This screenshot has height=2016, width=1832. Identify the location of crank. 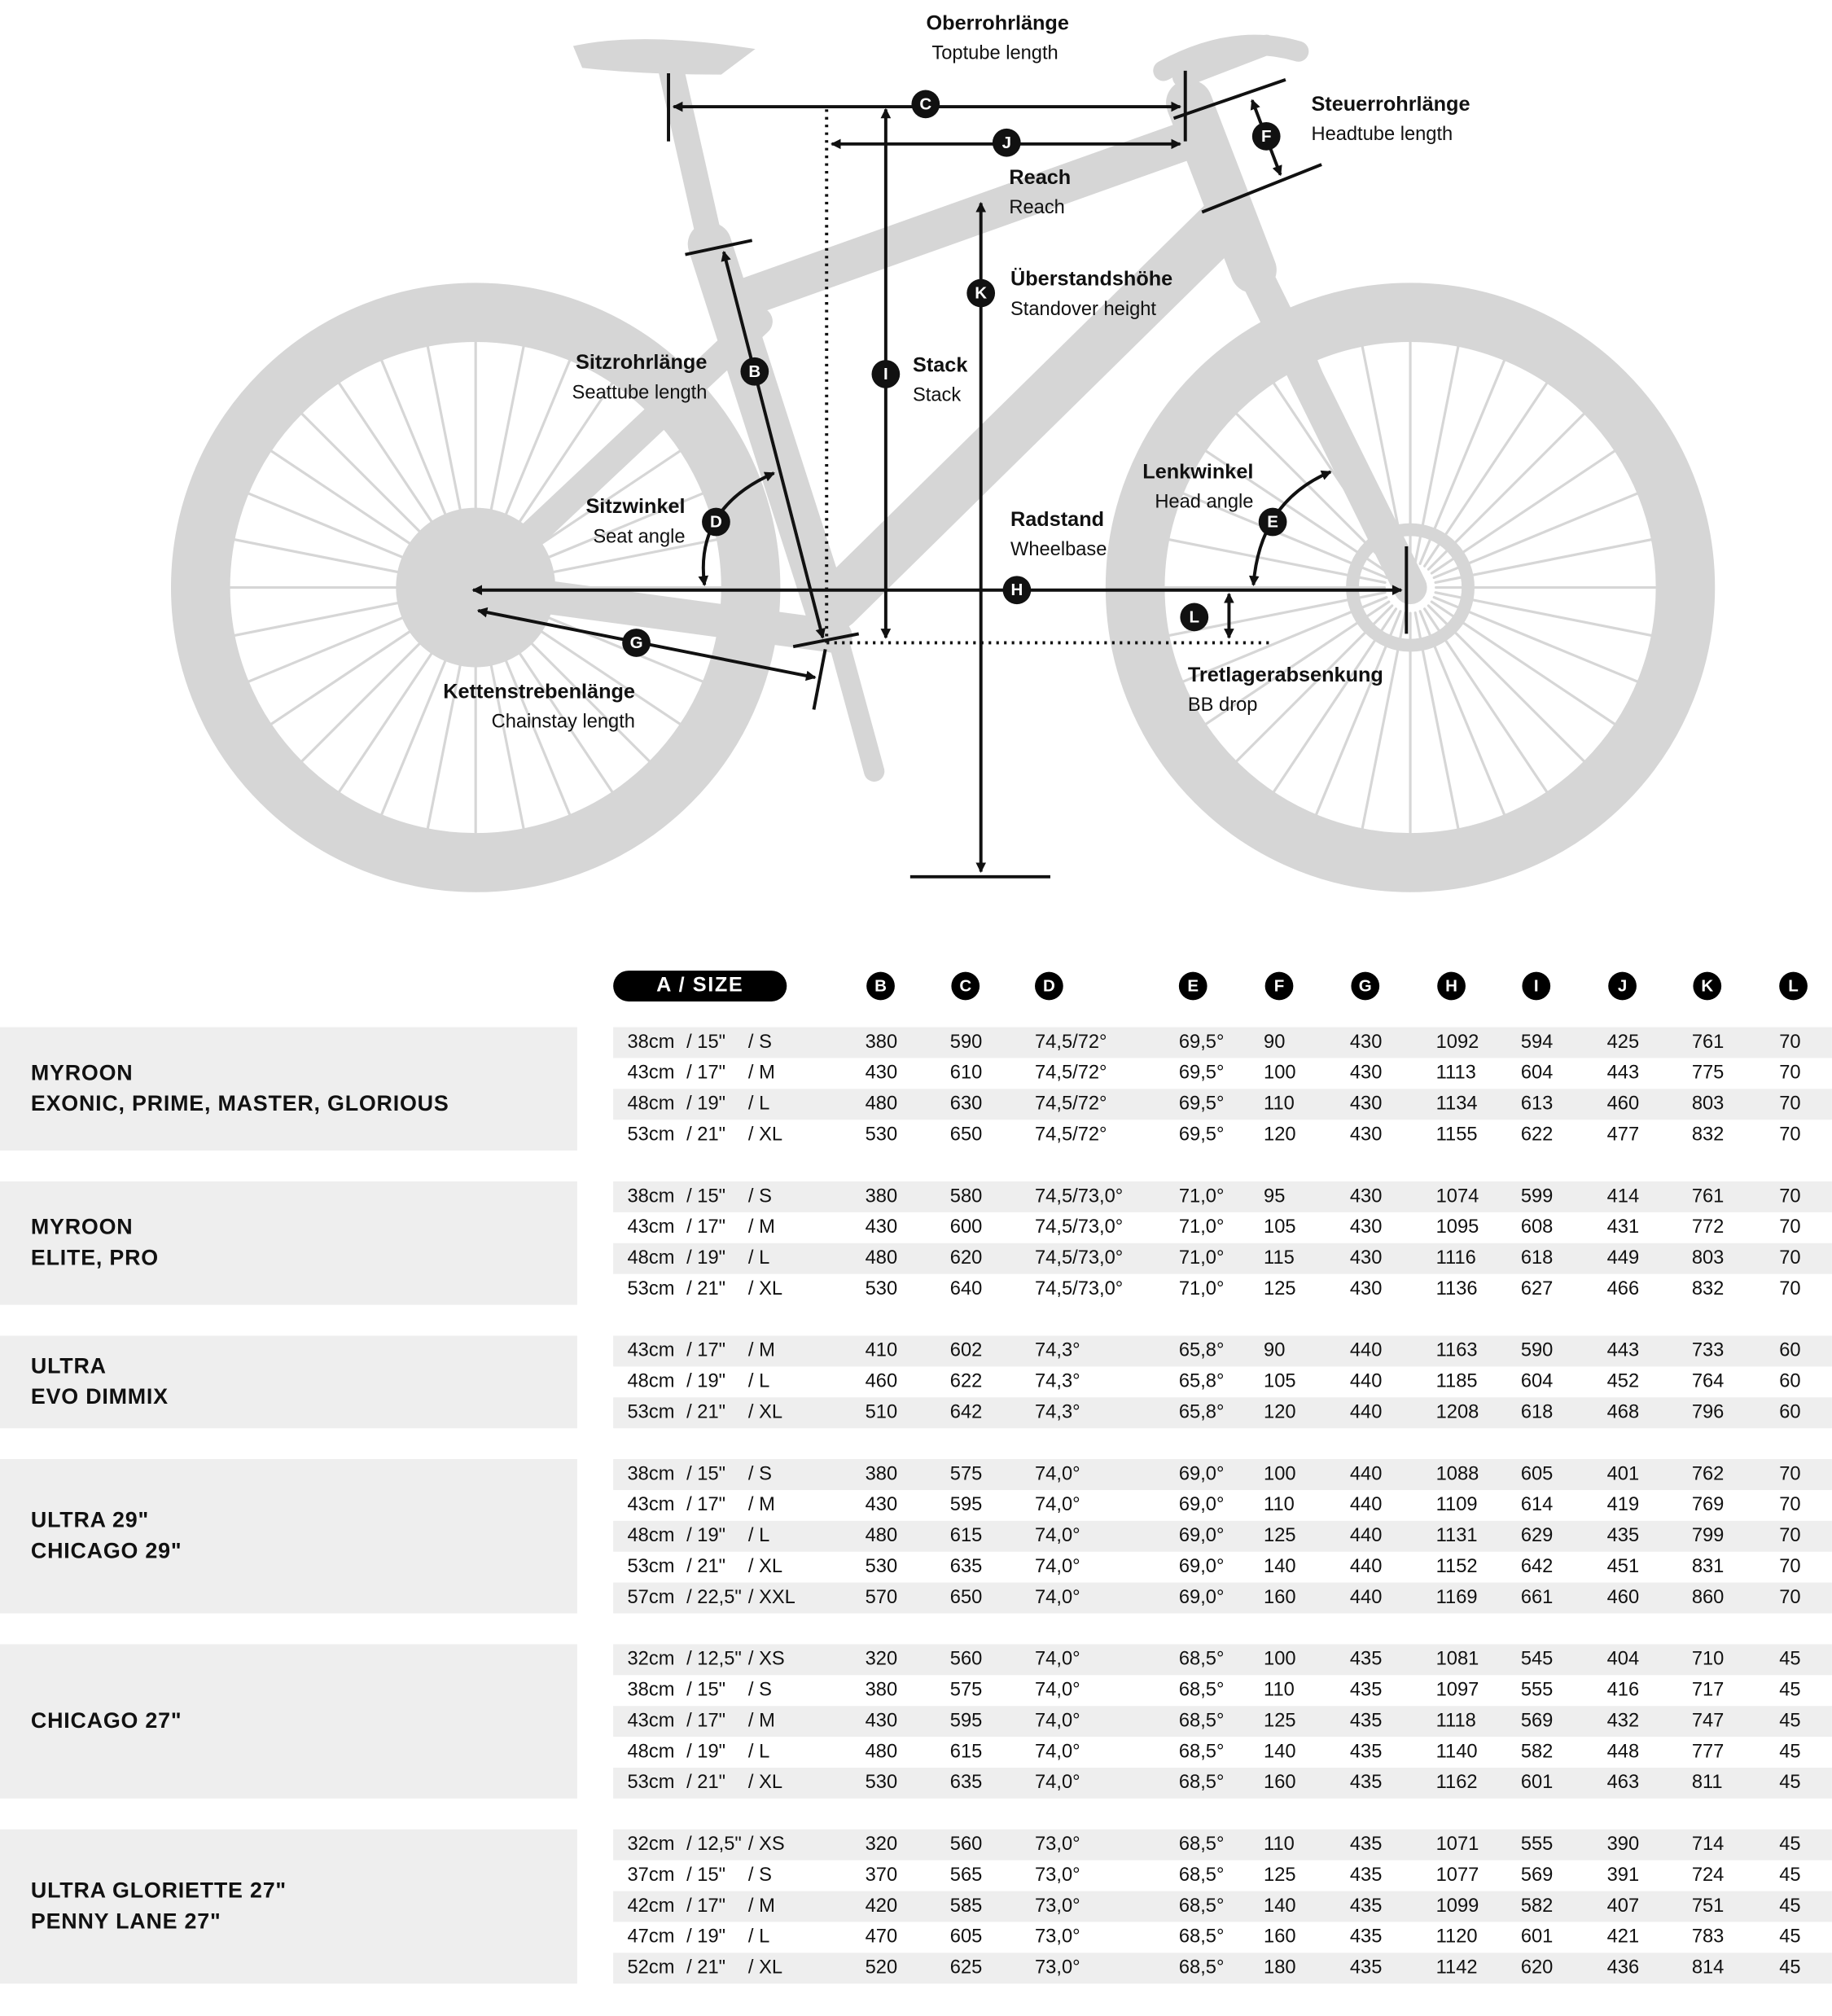
(855, 701).